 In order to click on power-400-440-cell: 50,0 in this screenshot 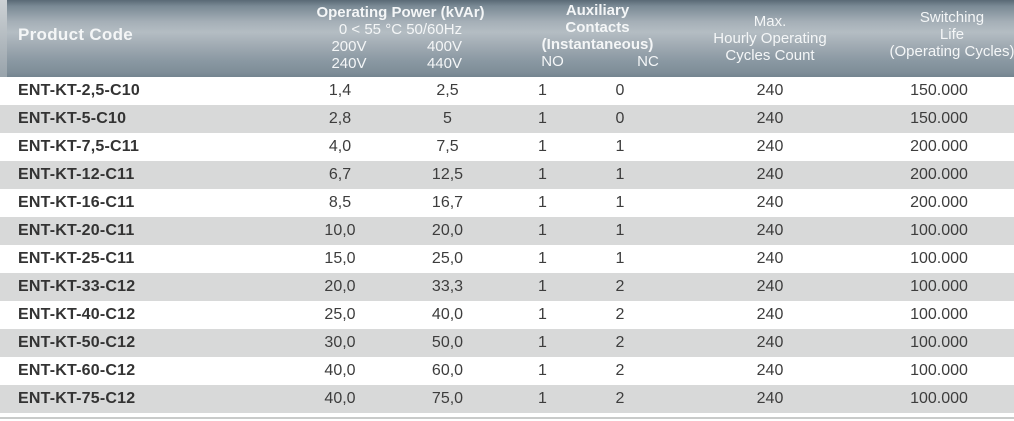, I will do `click(447, 342)`.